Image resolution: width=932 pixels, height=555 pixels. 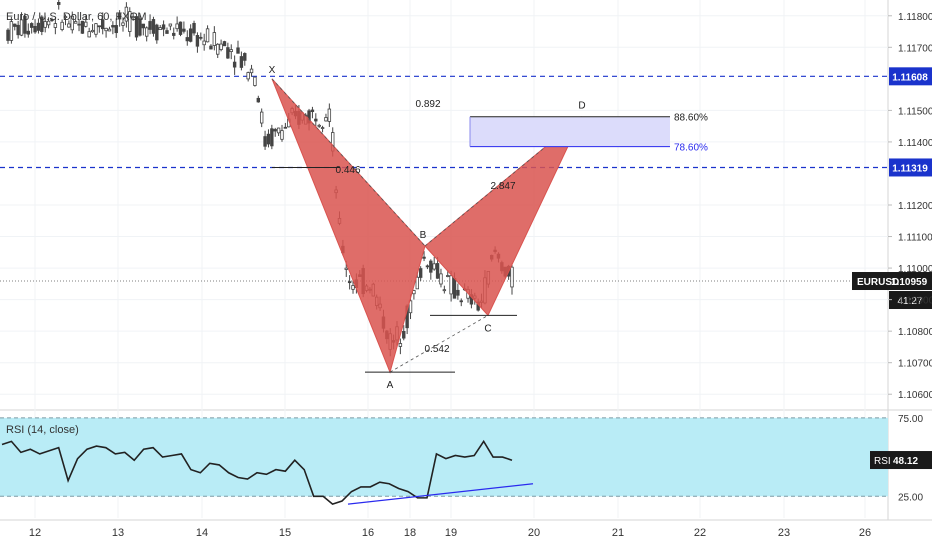 I want to click on fib-box: 88.60% 78.60%, so click(x=588, y=133).